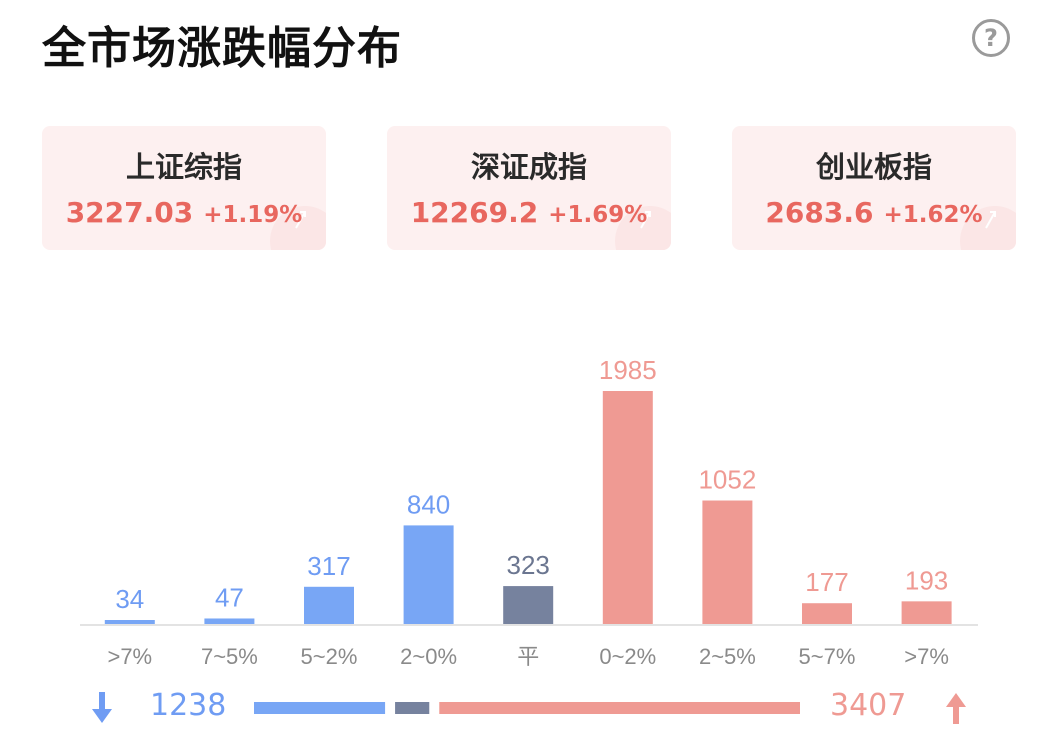 The width and height of the screenshot is (1060, 737). I want to click on ratio-bar, so click(527, 708).